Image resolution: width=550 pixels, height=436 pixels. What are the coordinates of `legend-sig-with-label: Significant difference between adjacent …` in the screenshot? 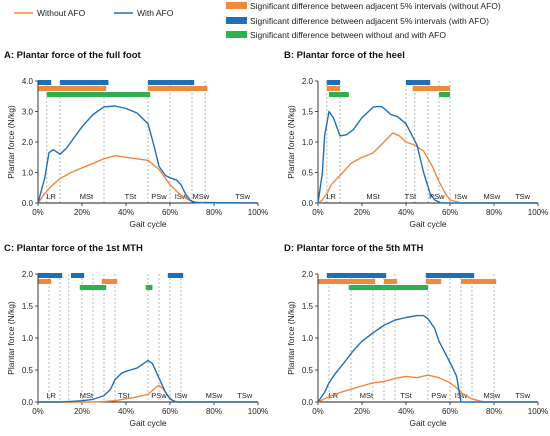 It's located at (369, 21).